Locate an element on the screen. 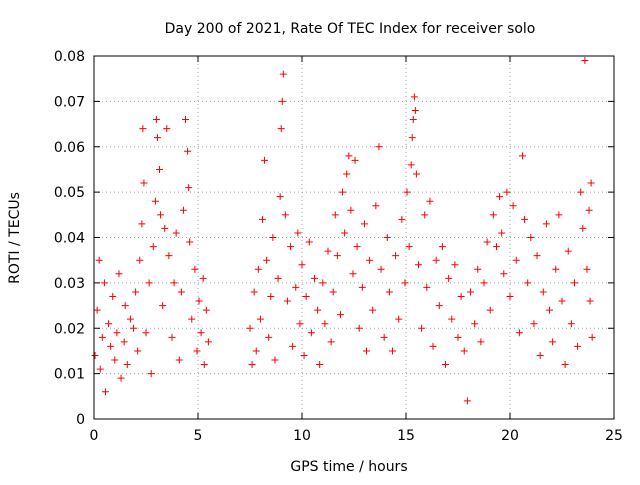  y-tick-label: 0.02 is located at coordinates (69, 329).